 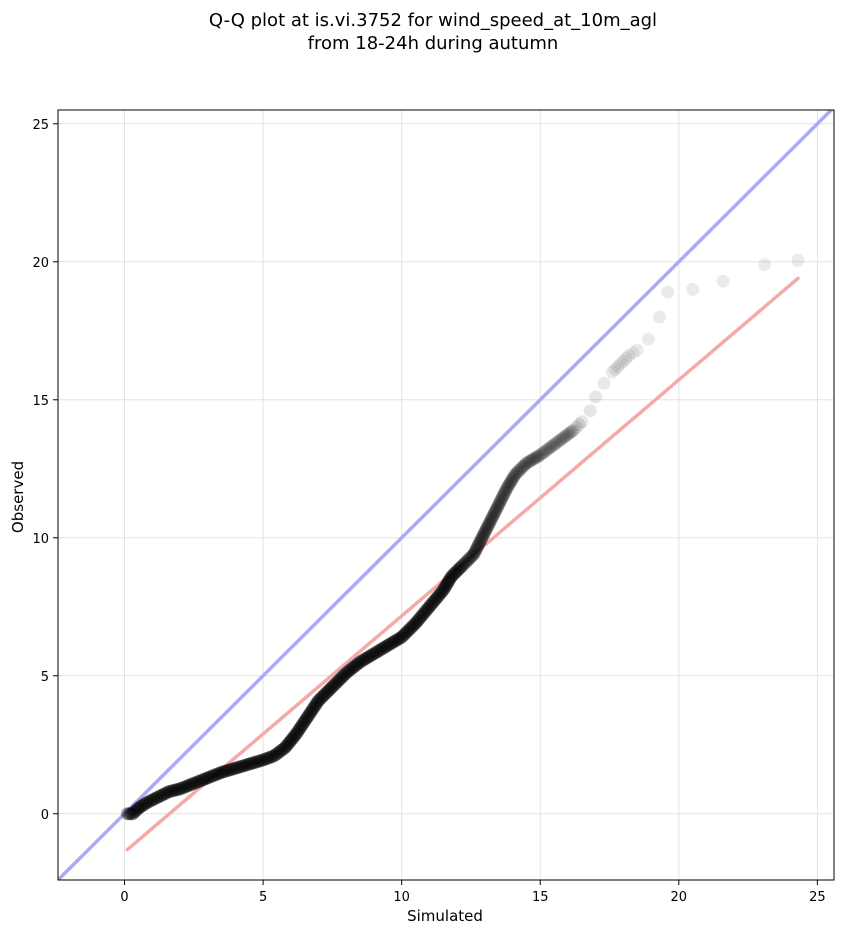 What do you see at coordinates (18, 497) in the screenshot?
I see `y-axis-label: Observed` at bounding box center [18, 497].